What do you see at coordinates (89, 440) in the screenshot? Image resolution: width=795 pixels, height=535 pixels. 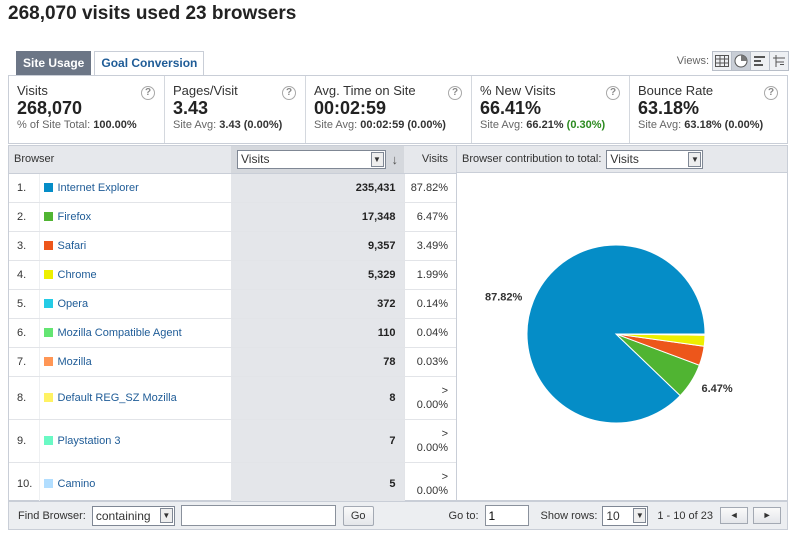 I see `browser-link: Playstation 3` at bounding box center [89, 440].